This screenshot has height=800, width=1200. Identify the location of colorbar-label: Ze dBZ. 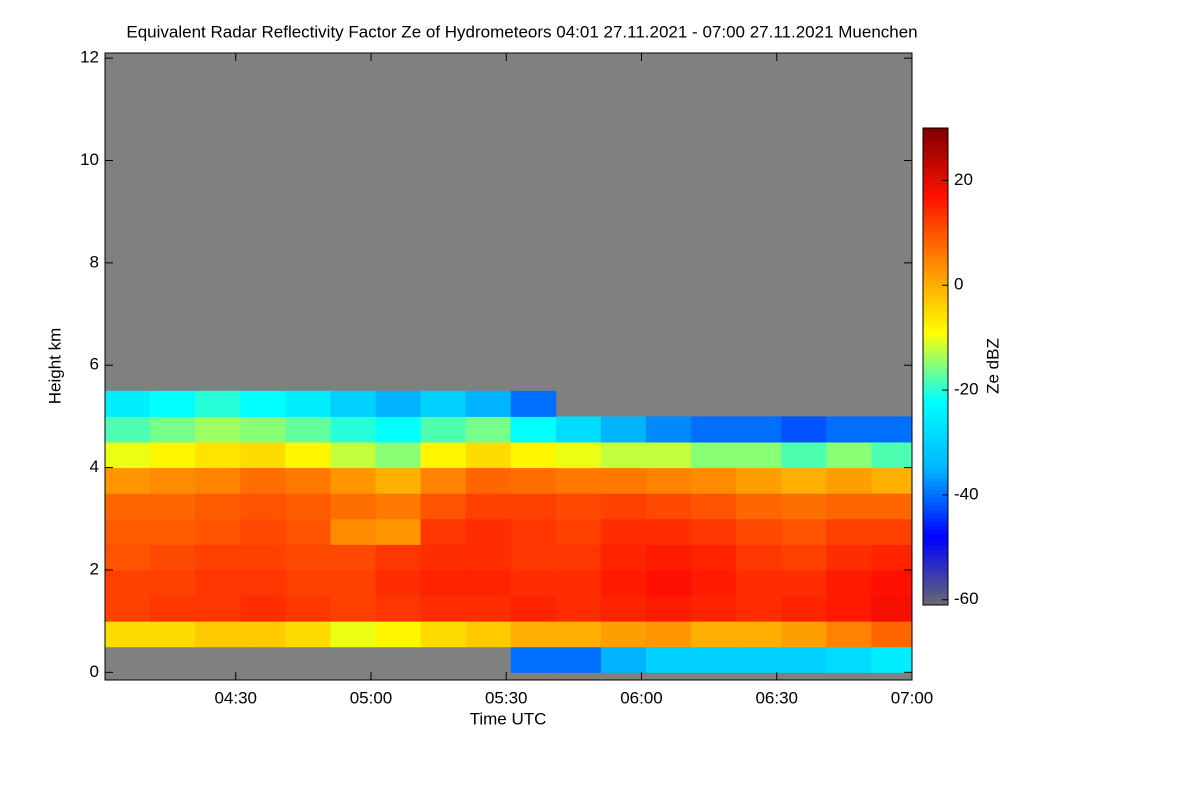
(992, 366).